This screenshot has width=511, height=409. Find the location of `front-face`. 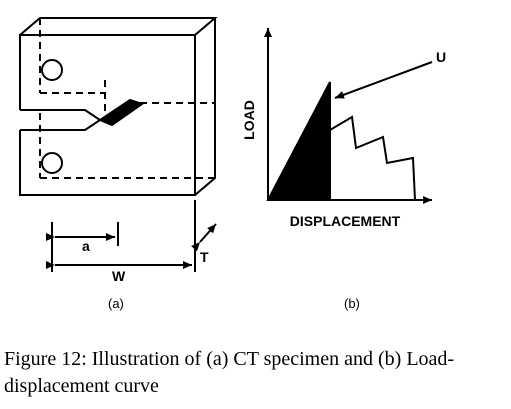

front-face is located at coordinates (107, 115).